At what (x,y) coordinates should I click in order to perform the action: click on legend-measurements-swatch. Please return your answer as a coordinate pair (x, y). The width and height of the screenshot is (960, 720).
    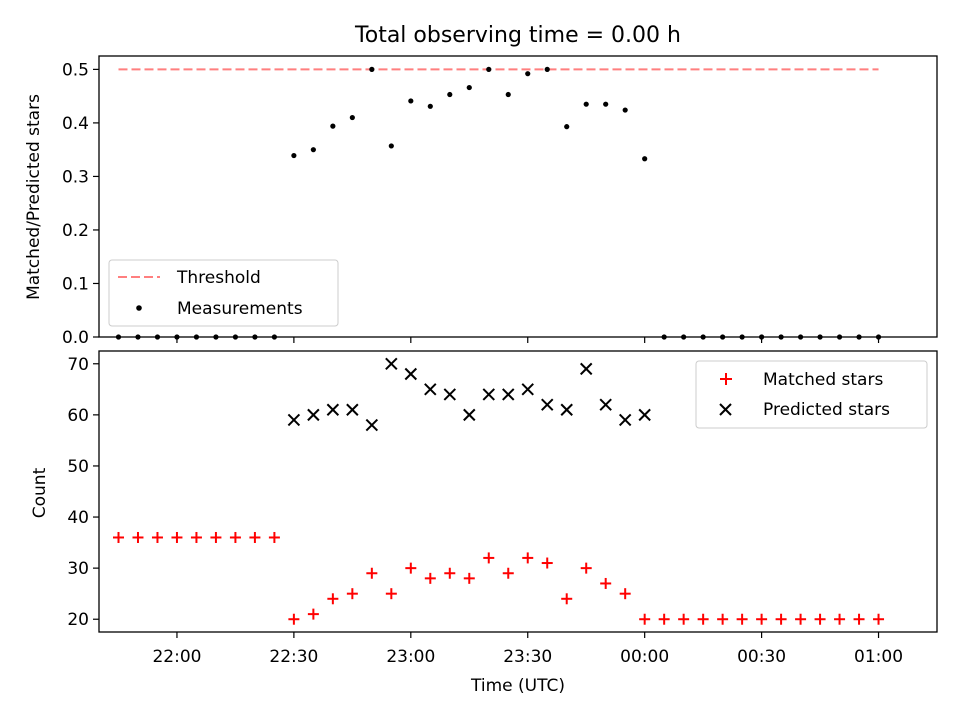
    Looking at the image, I should click on (139, 308).